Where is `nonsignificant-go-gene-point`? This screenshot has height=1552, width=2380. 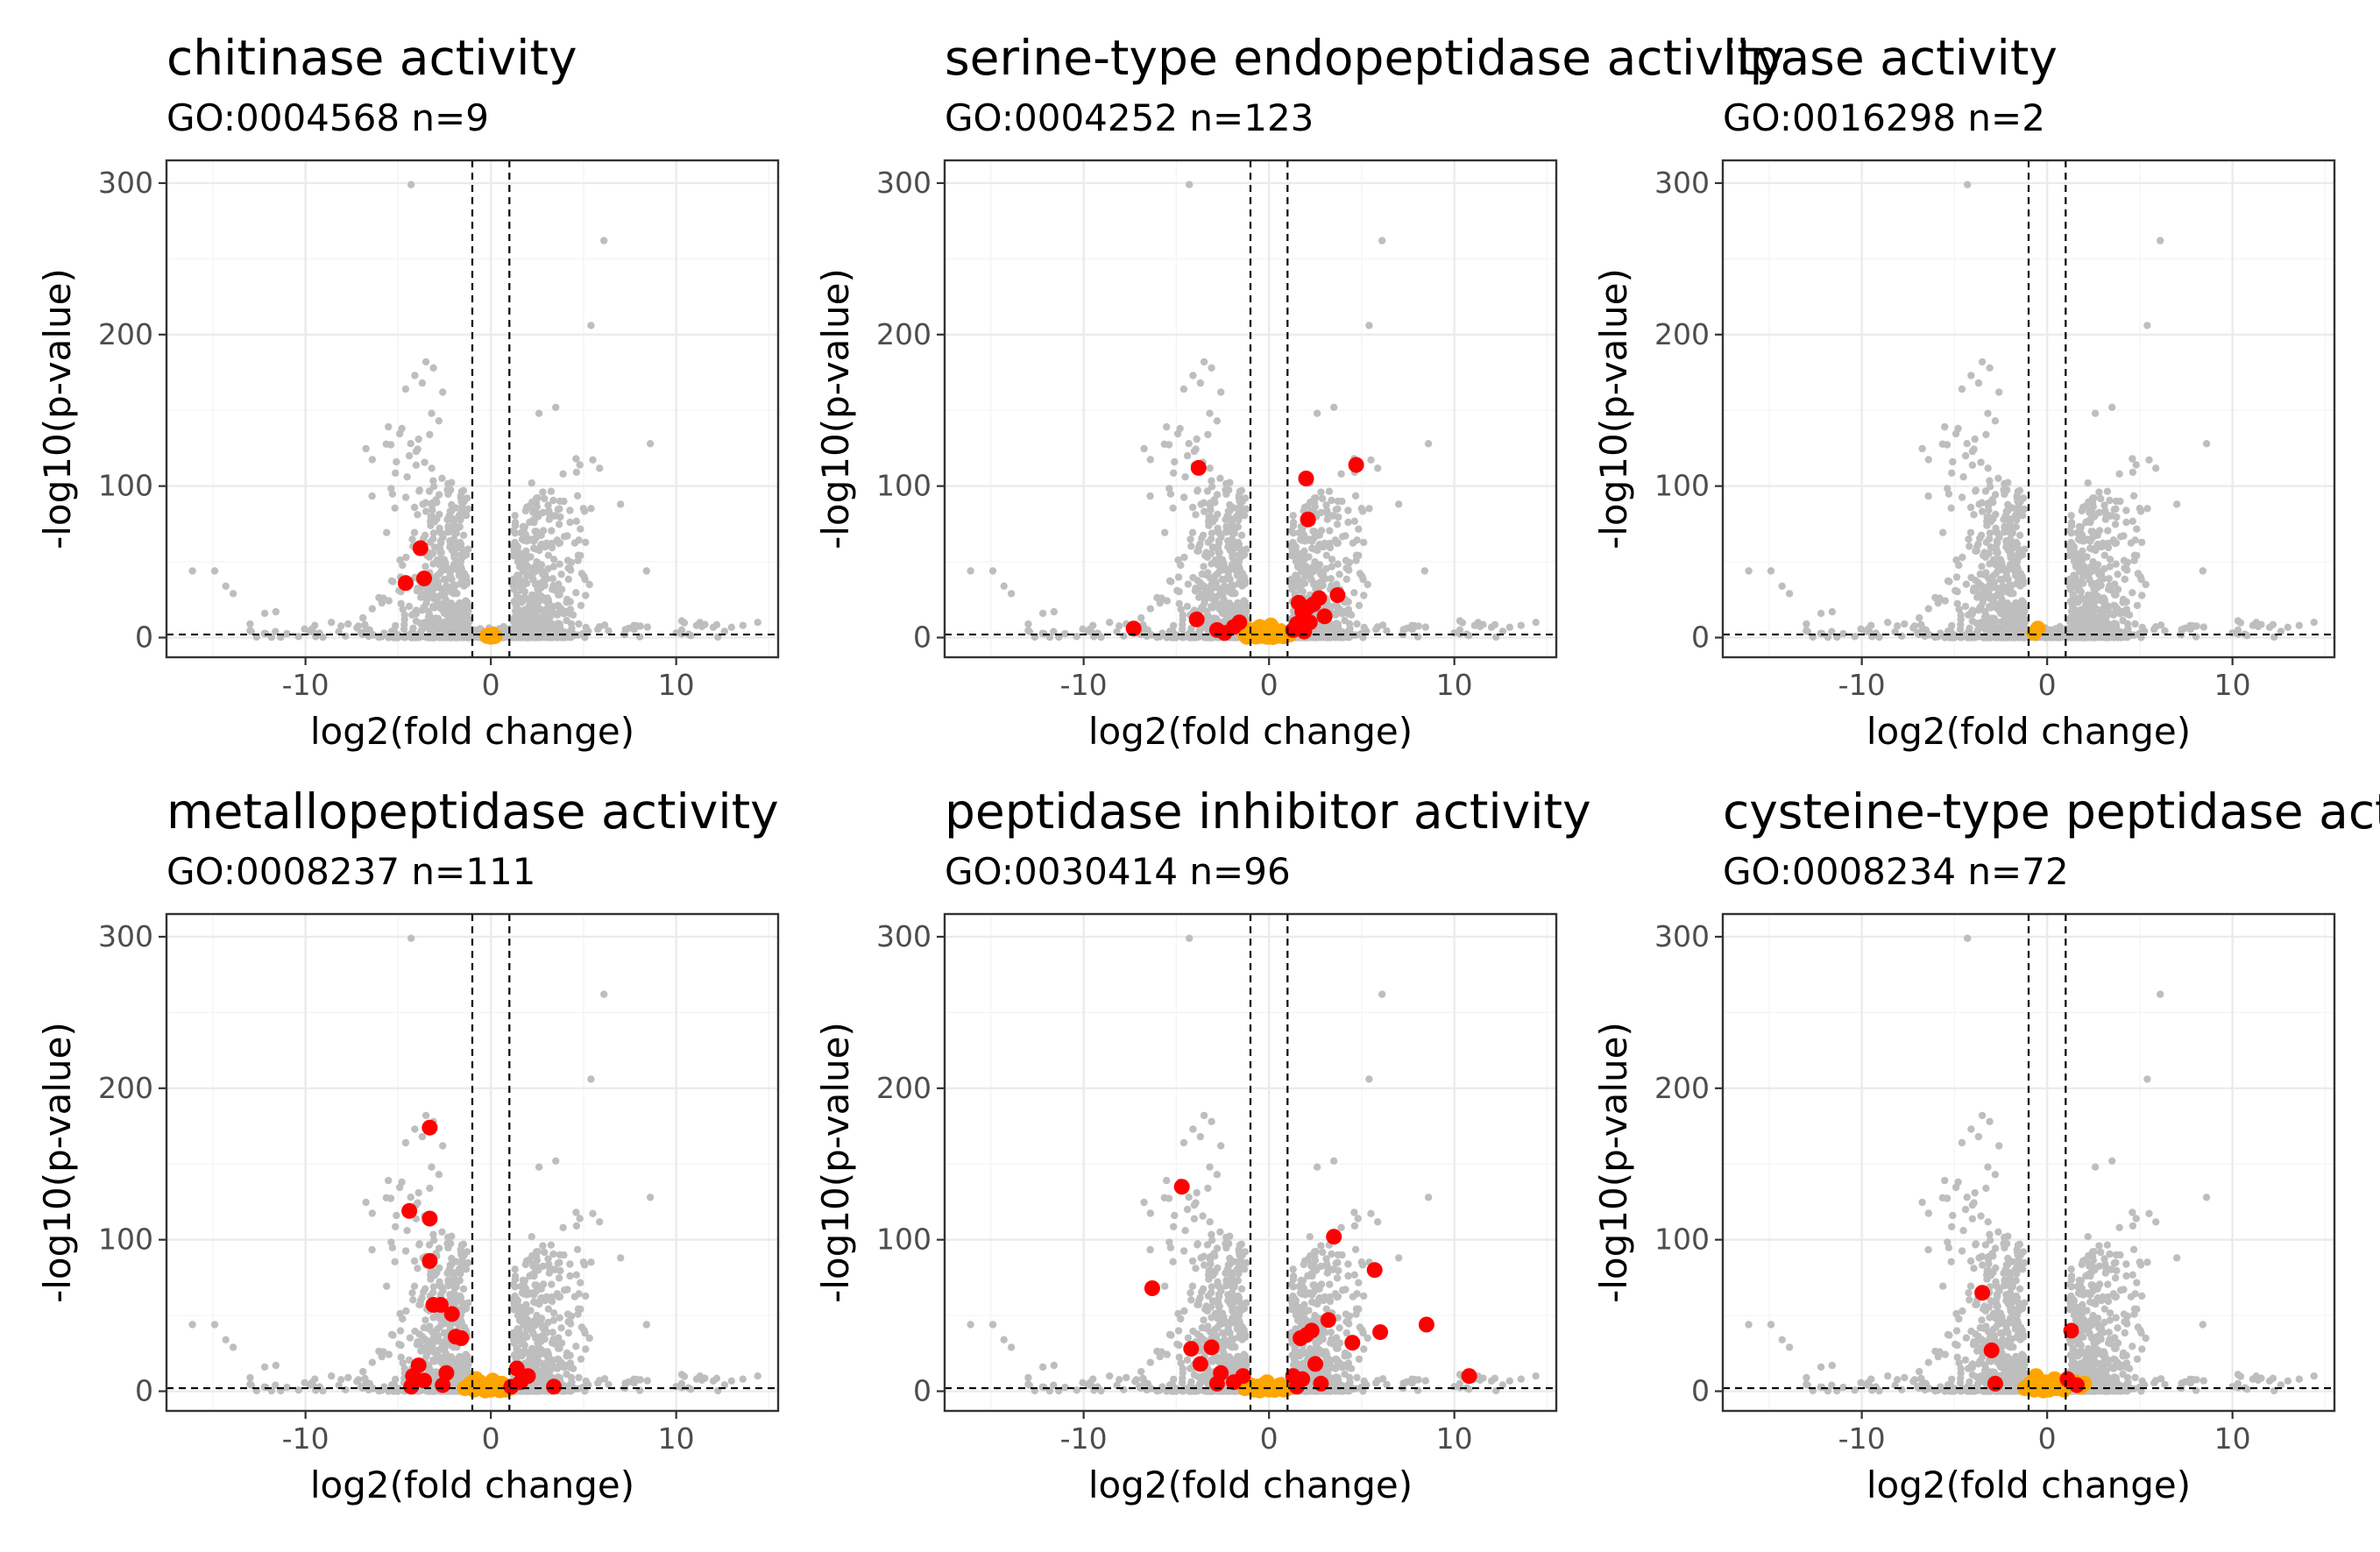
nonsignificant-go-gene-point is located at coordinates (1271, 625).